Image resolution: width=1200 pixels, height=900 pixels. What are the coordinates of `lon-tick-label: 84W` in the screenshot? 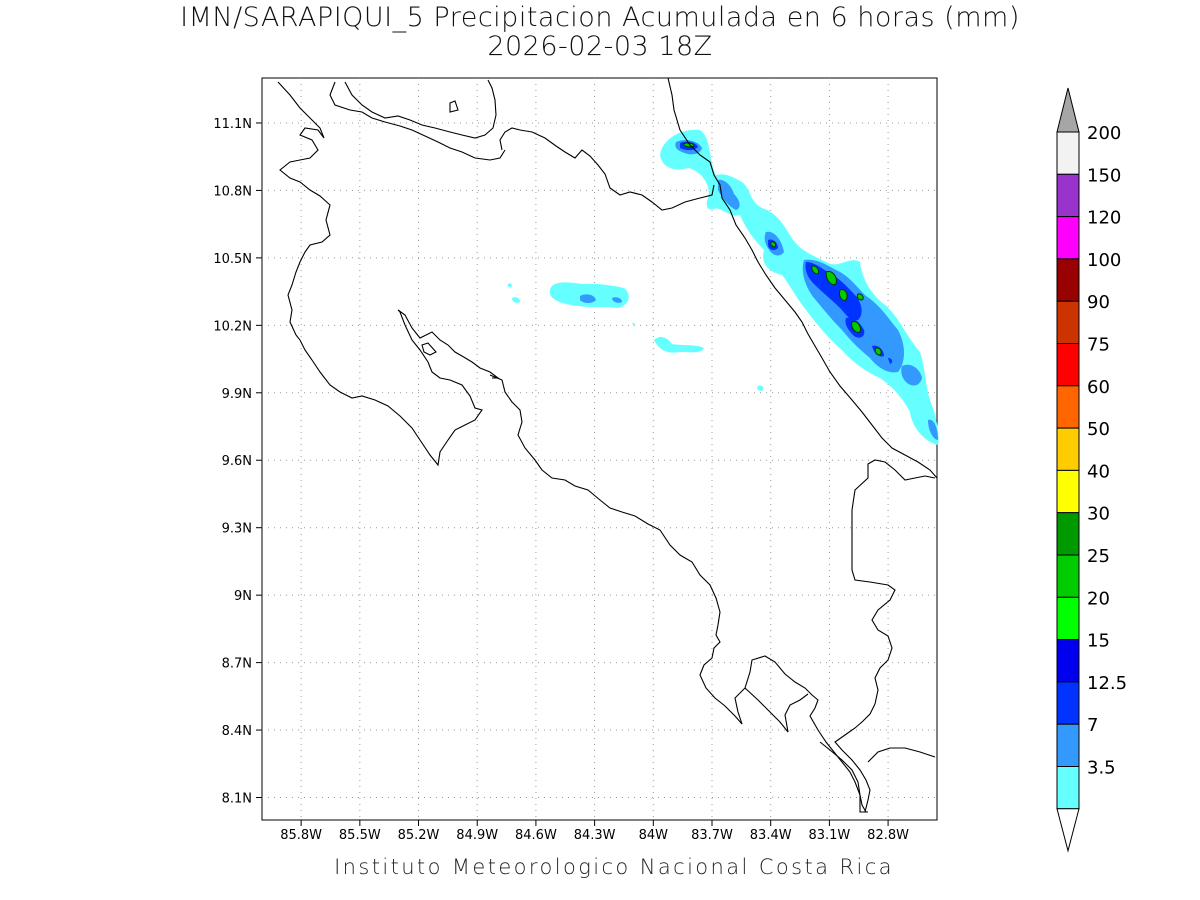 It's located at (654, 835).